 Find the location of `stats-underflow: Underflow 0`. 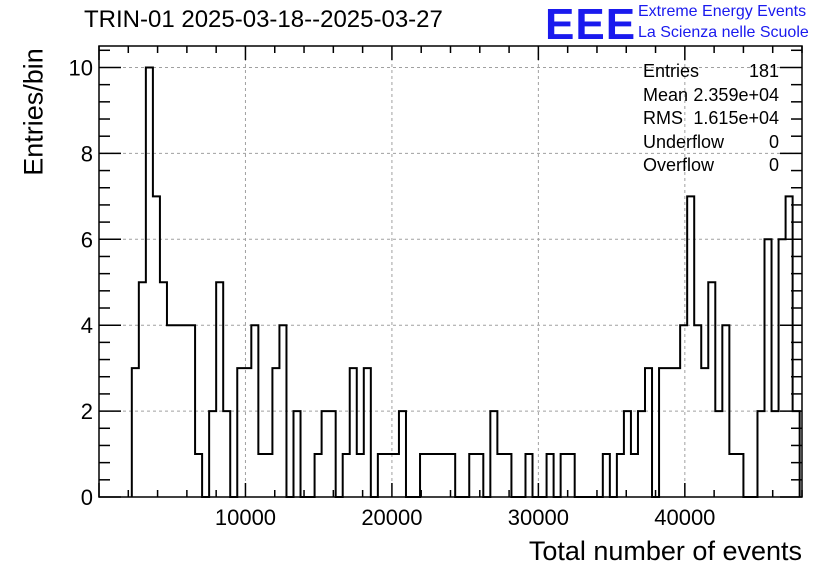

stats-underflow: Underflow 0 is located at coordinates (711, 143).